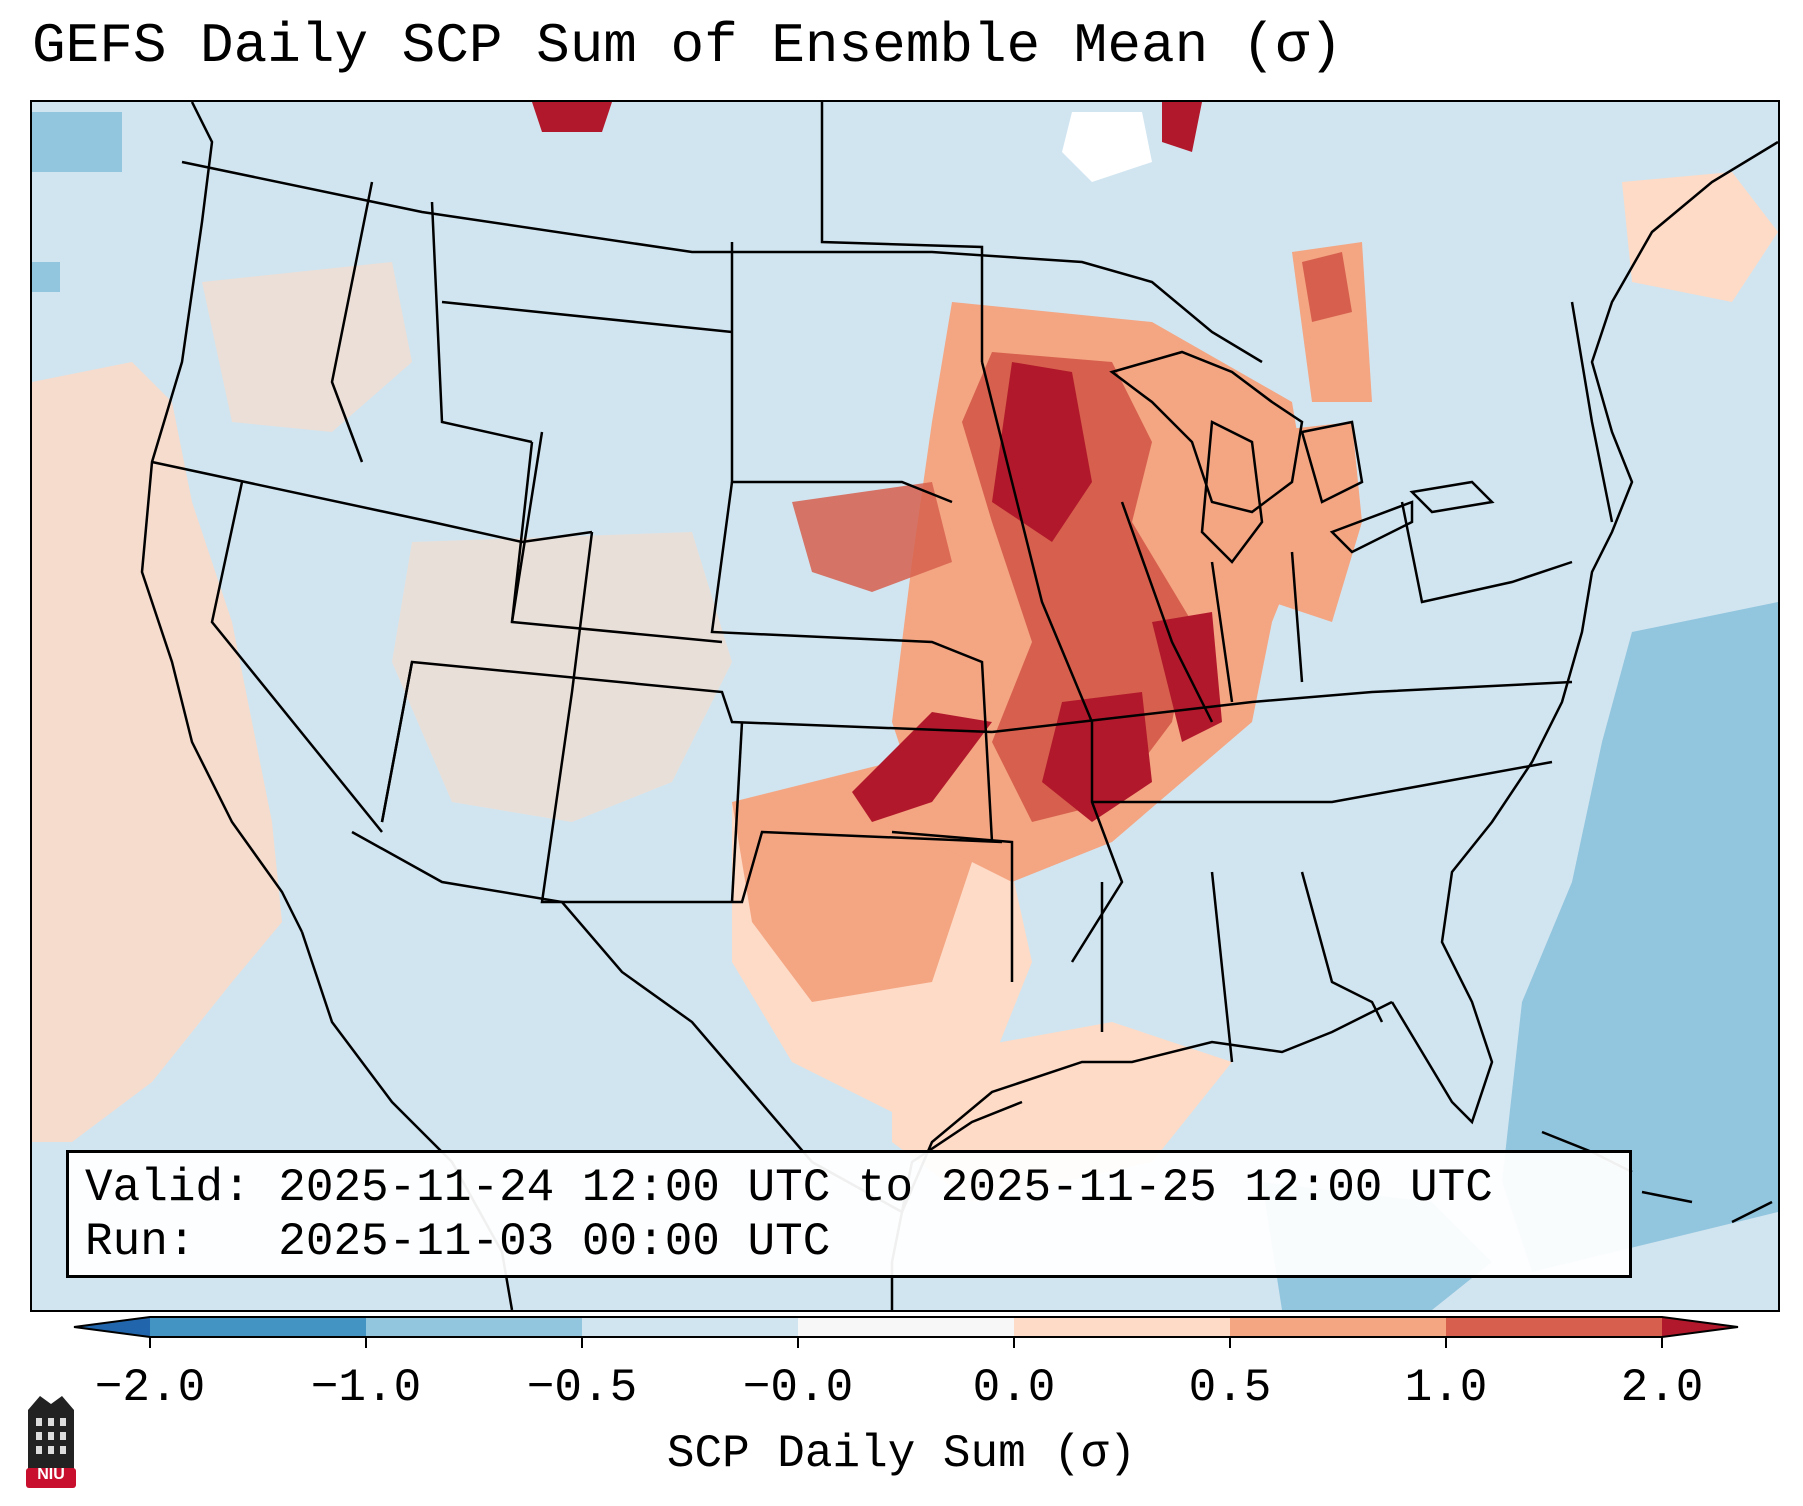  I want to click on colorbar-tick-label: 1.0, so click(1446, 1388).